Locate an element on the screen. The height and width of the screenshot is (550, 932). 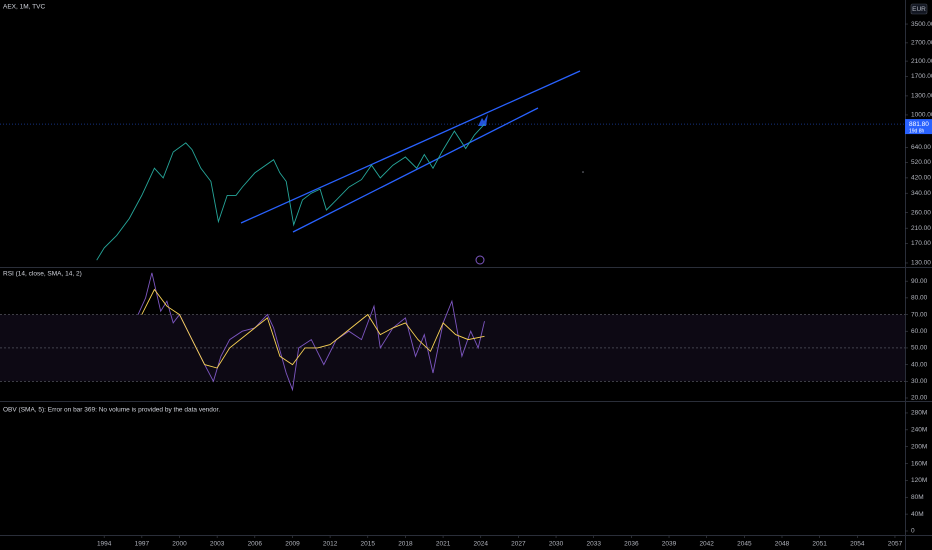
y-tick-label: 170.00 is located at coordinates (921, 243).